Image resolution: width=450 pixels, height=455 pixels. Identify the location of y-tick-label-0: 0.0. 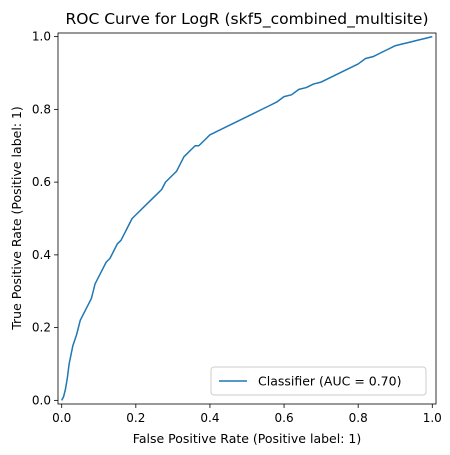
(41, 400).